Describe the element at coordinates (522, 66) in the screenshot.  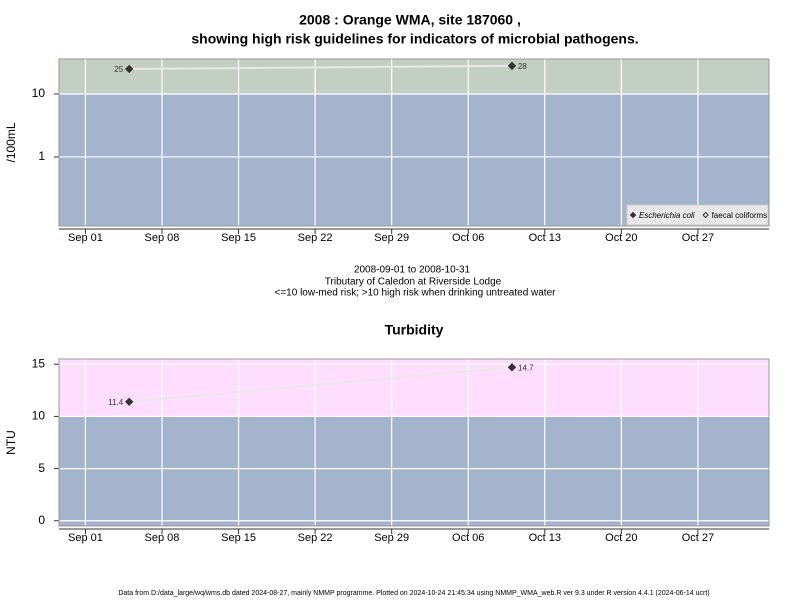
I see `data-label: 28` at that location.